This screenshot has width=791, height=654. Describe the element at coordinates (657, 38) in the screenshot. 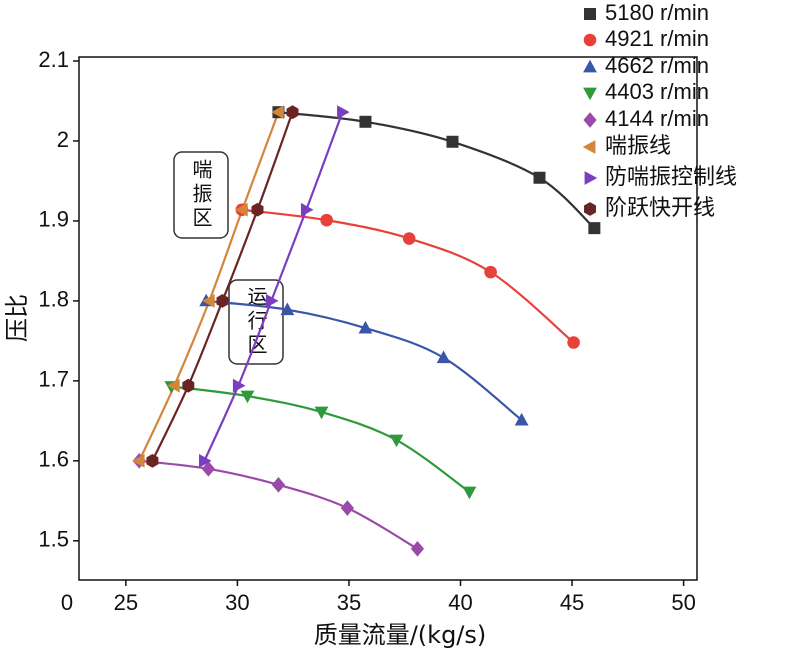

I see `legend-label: 4921 r/min` at that location.